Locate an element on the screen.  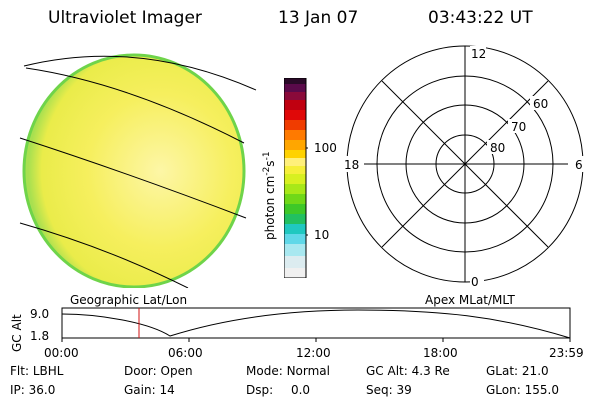
status-glat-value: 21.0 is located at coordinates (535, 371).